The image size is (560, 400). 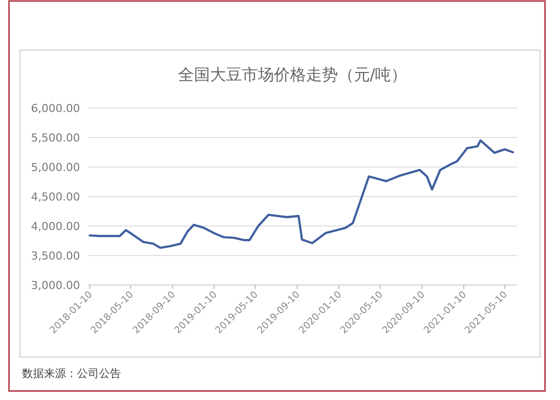 I want to click on y-tick-label: 6,000.00, so click(x=55, y=108).